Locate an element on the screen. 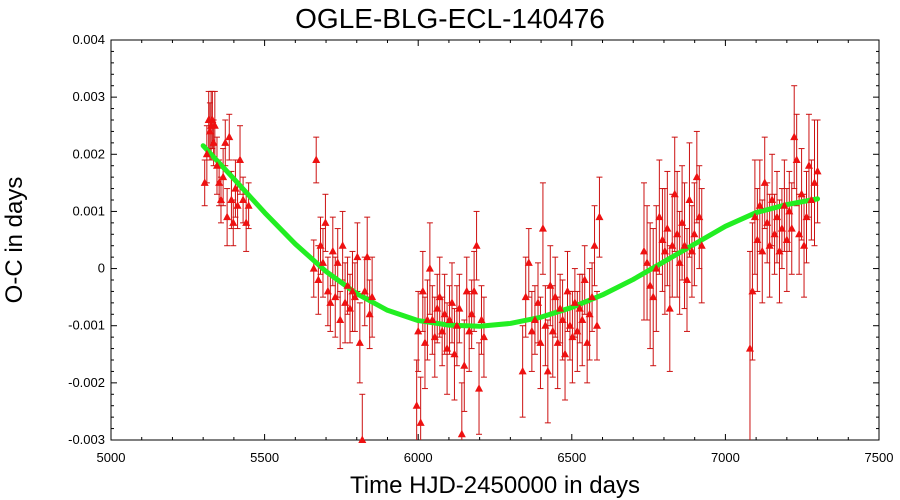 The height and width of the screenshot is (500, 900). y-tick-label: 0 is located at coordinates (101, 268).